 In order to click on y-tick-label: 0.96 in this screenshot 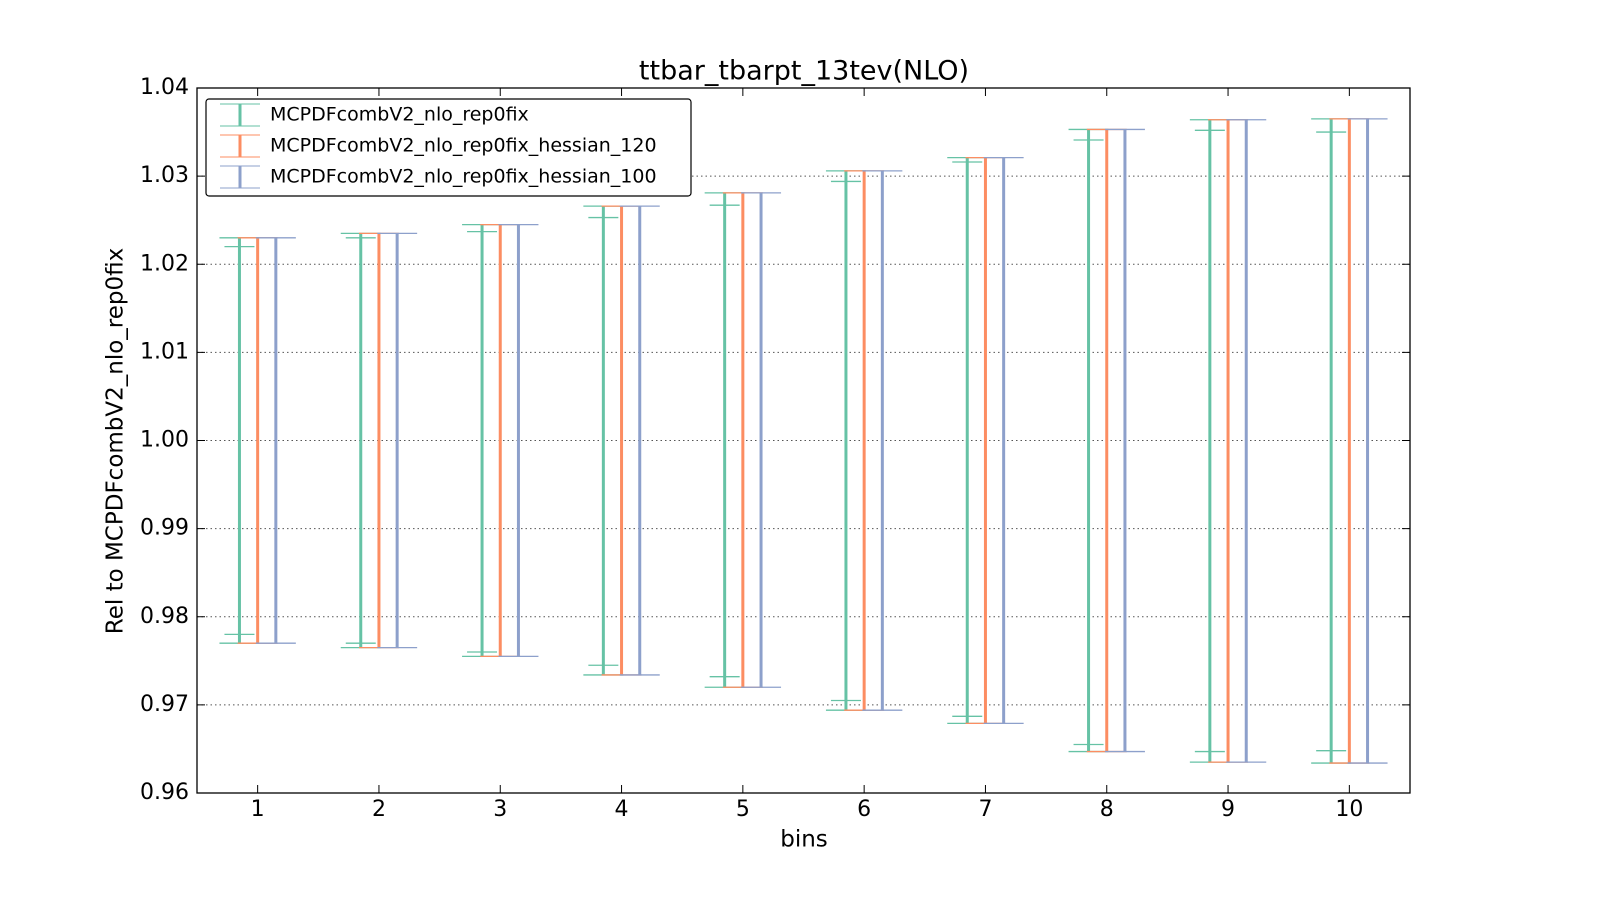, I will do `click(164, 792)`.